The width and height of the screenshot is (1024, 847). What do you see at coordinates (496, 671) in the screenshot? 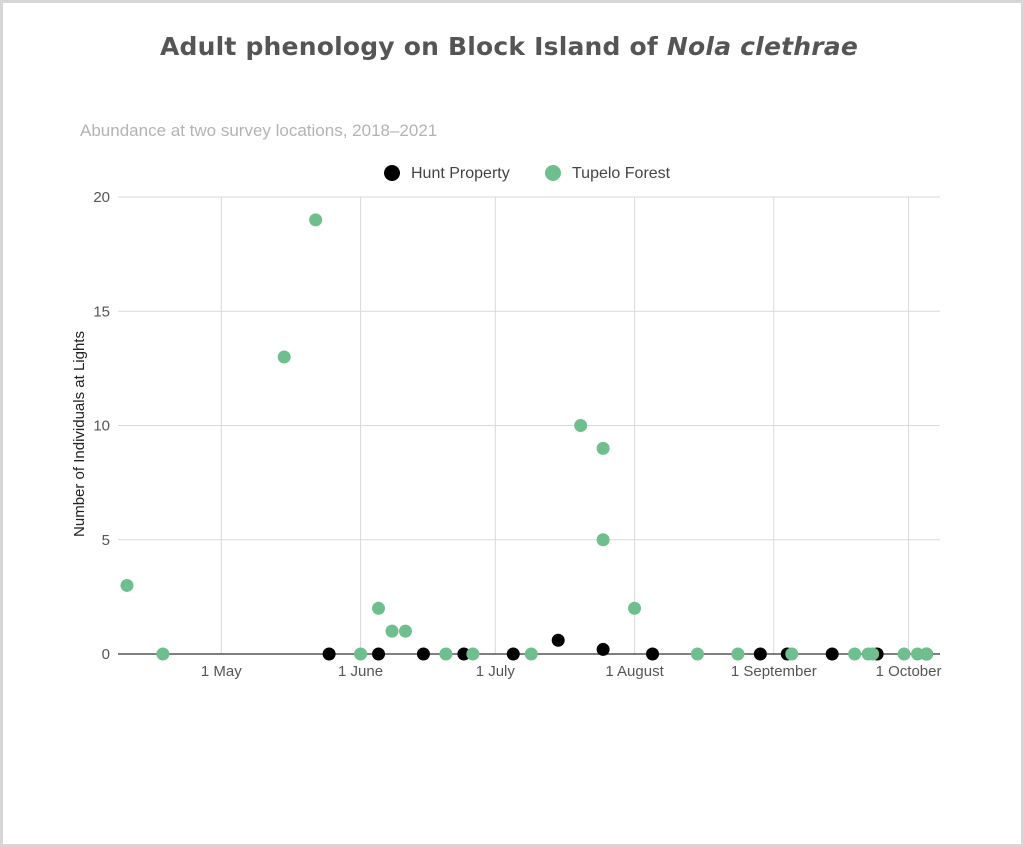
I see `x-tick-label: 1 July` at bounding box center [496, 671].